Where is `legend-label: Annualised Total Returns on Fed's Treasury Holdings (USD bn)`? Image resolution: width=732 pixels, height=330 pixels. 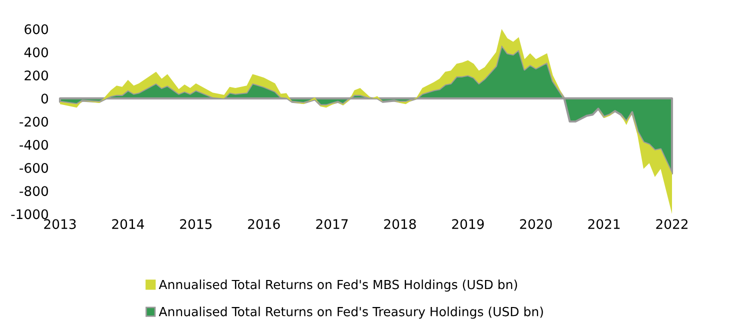 legend-label: Annualised Total Returns on Fed's Treasury Holdings (USD bn) is located at coordinates (350, 312).